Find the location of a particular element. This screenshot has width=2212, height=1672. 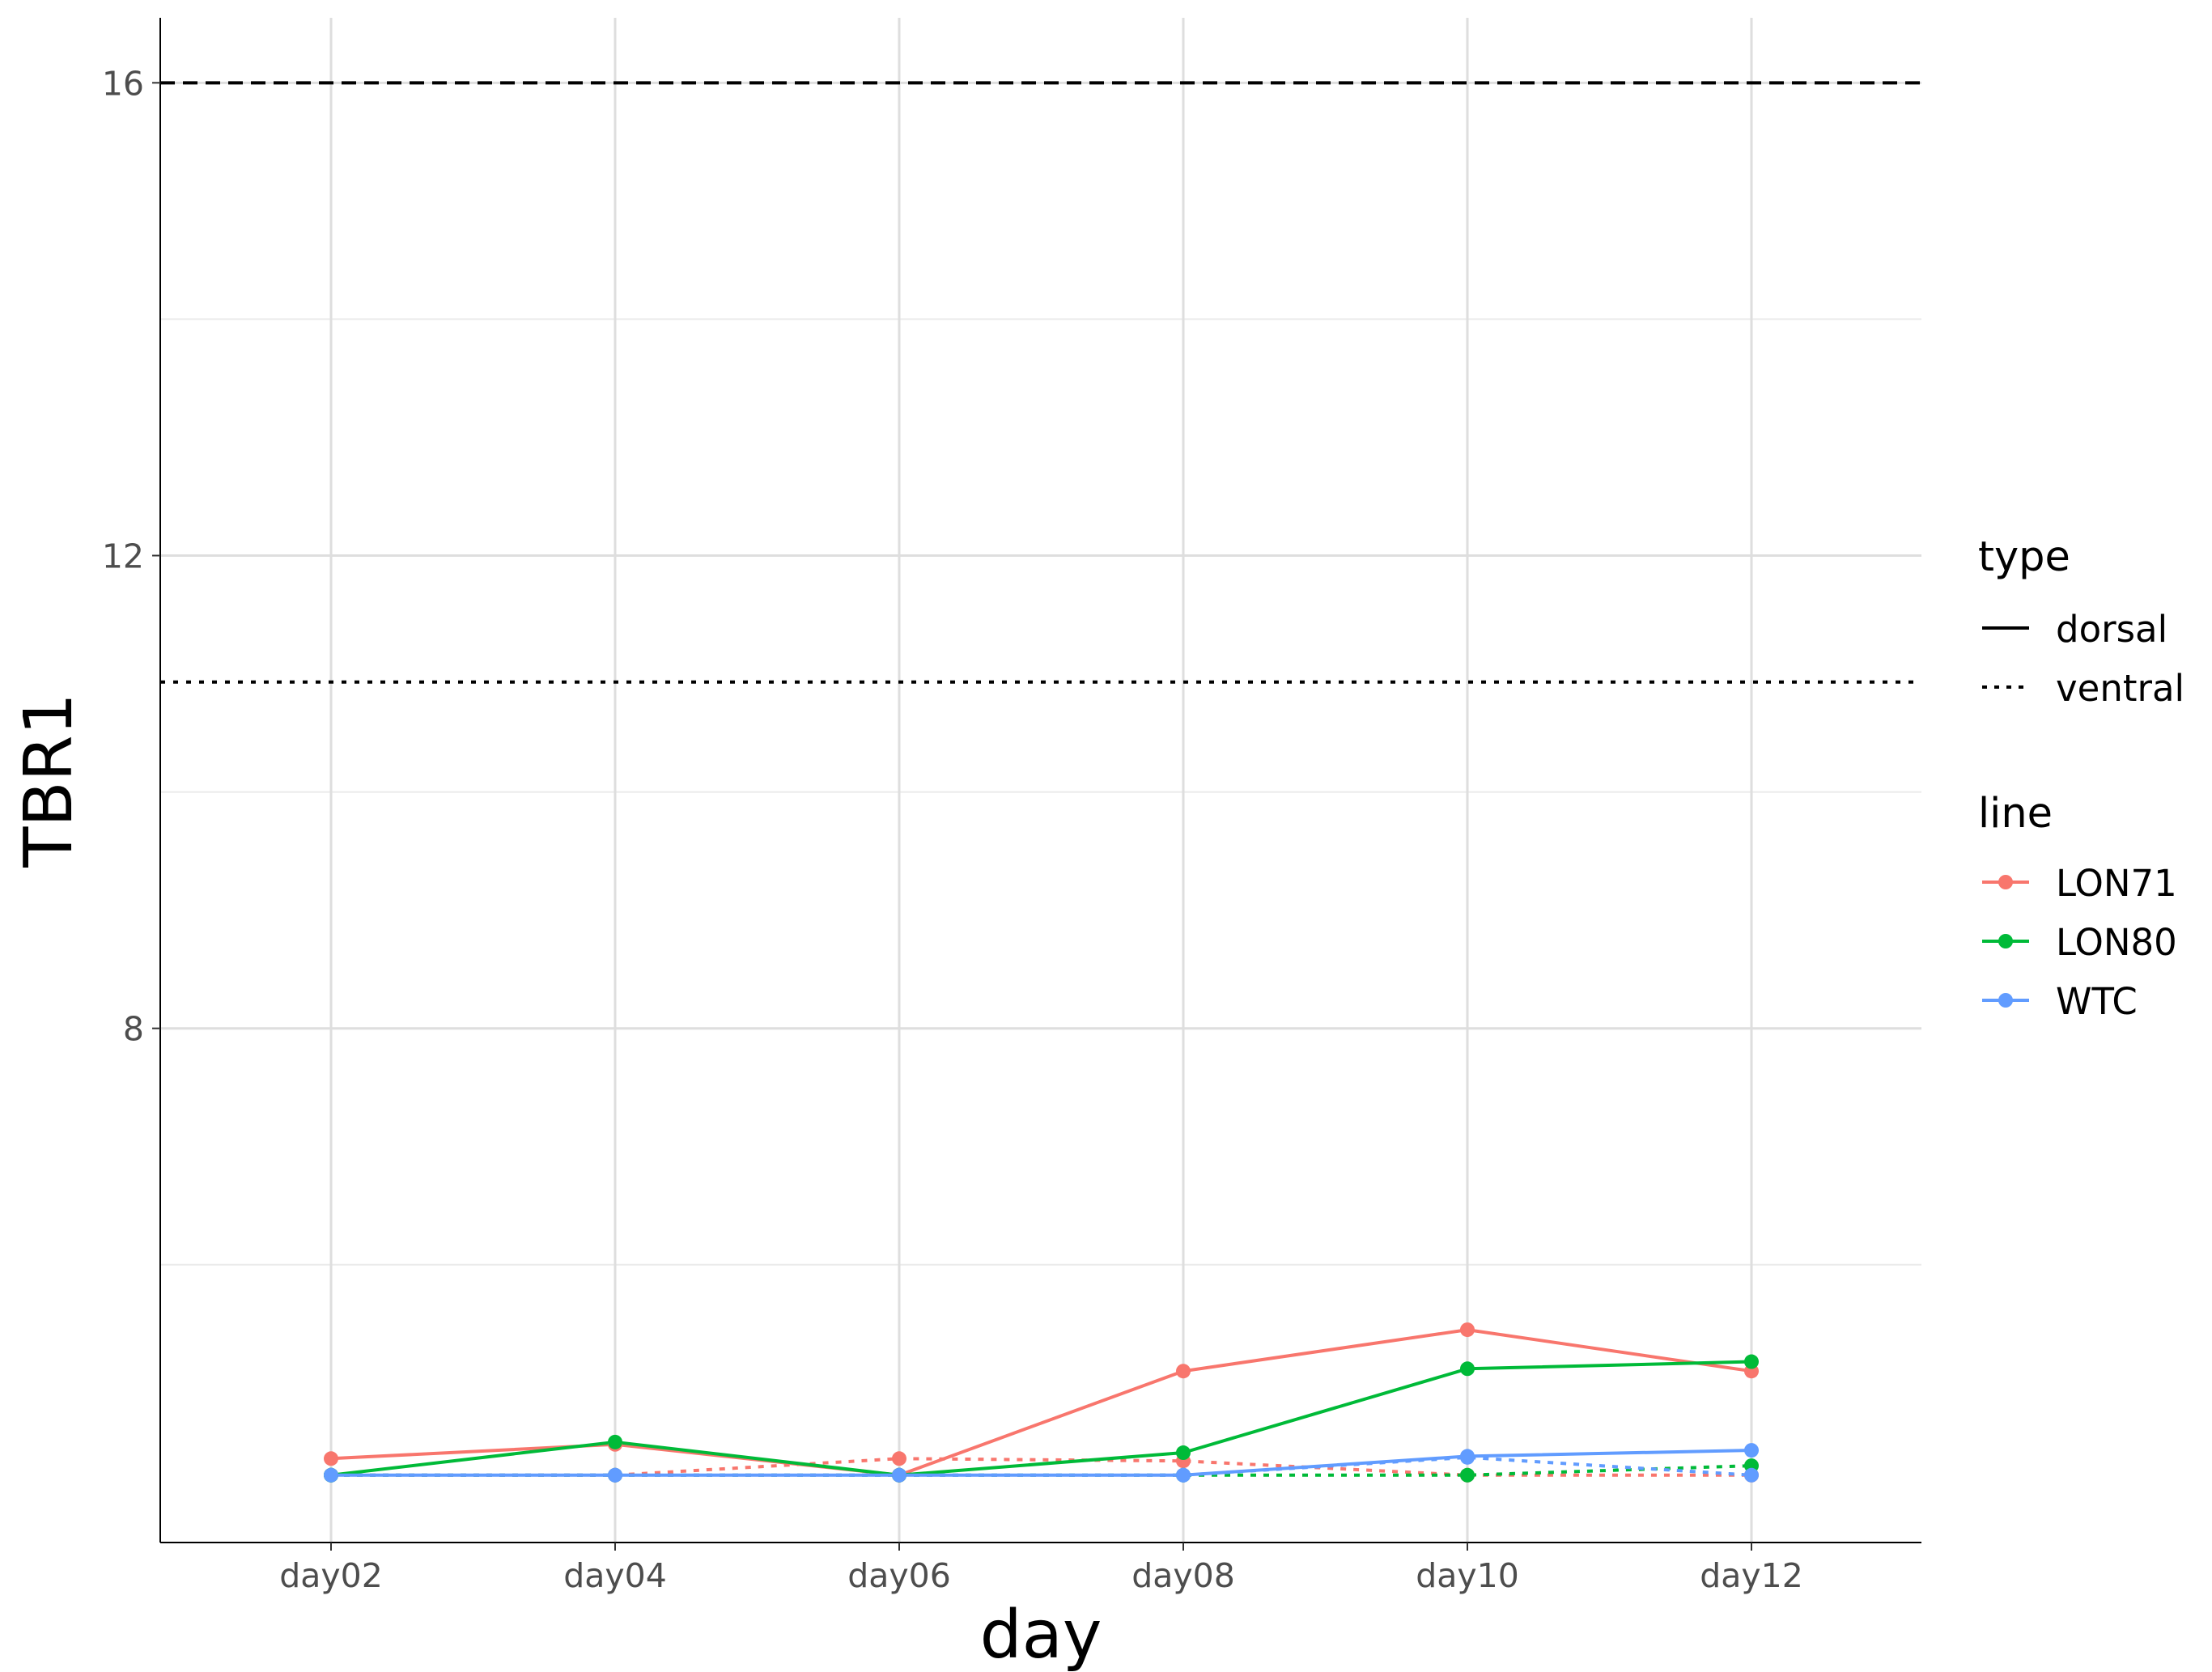

legend-label-ventral: ventral is located at coordinates (2120, 688).